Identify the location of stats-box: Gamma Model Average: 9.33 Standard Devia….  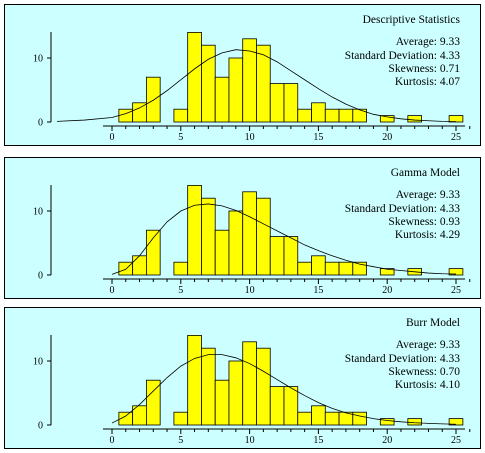
(402, 204).